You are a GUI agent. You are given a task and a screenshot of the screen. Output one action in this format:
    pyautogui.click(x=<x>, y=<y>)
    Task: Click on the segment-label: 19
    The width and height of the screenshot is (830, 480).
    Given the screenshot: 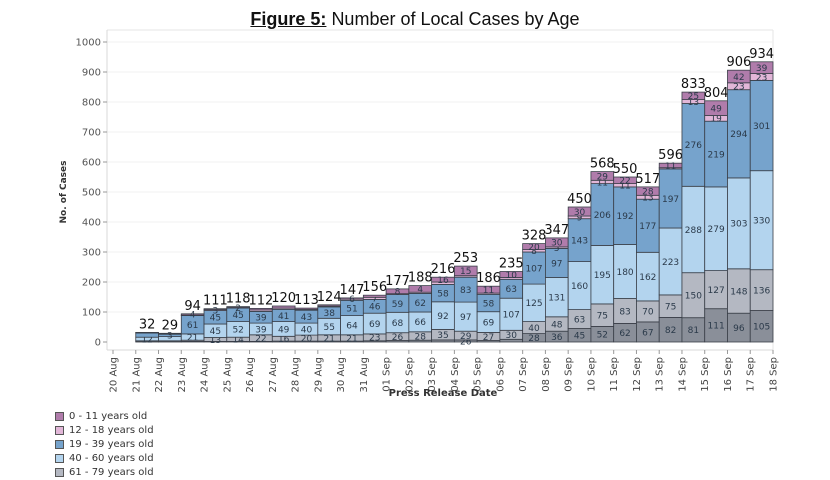 What is the action you would take?
    pyautogui.click(x=716, y=120)
    